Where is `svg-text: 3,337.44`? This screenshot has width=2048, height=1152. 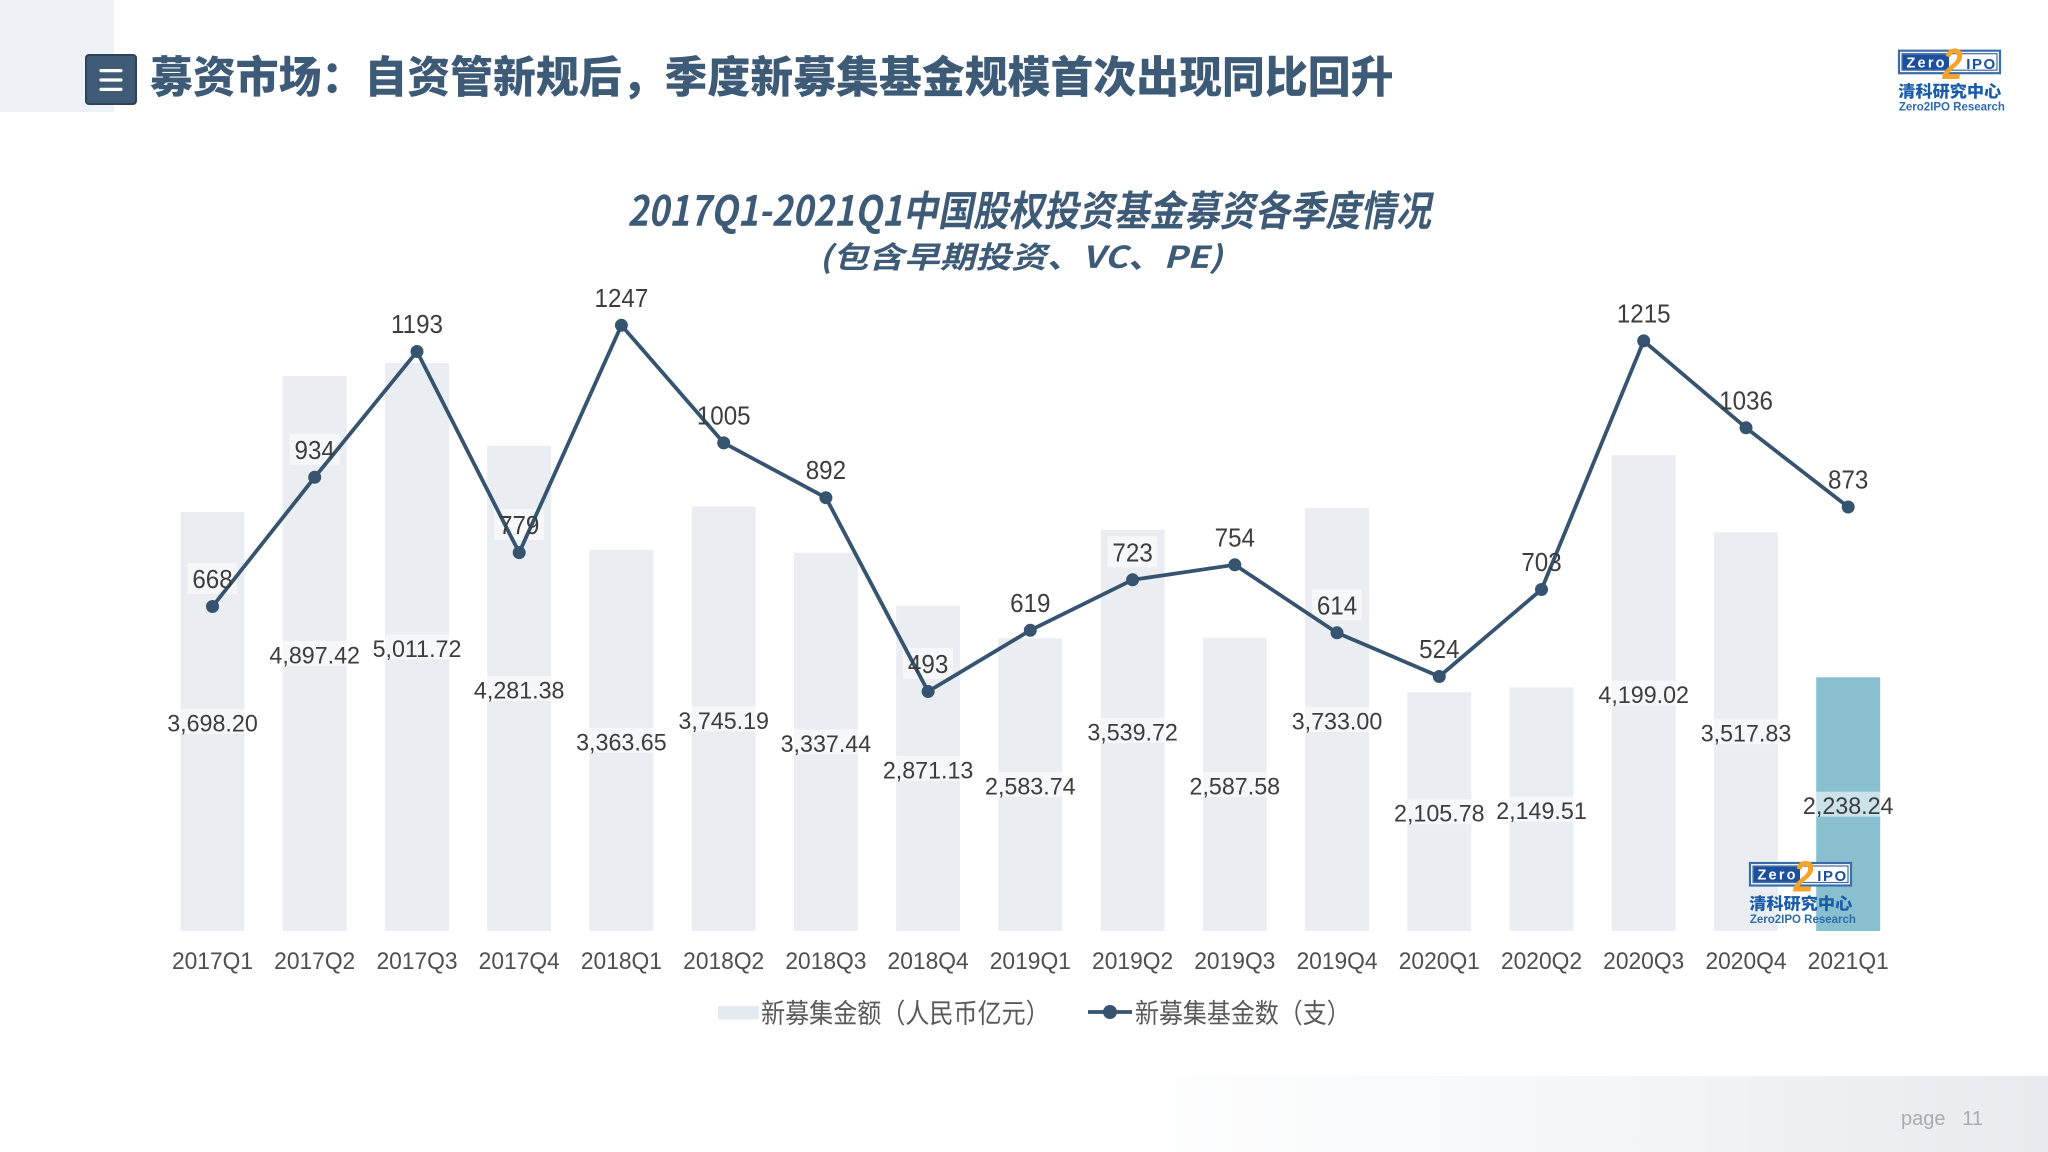
svg-text: 3,337.44 is located at coordinates (826, 745).